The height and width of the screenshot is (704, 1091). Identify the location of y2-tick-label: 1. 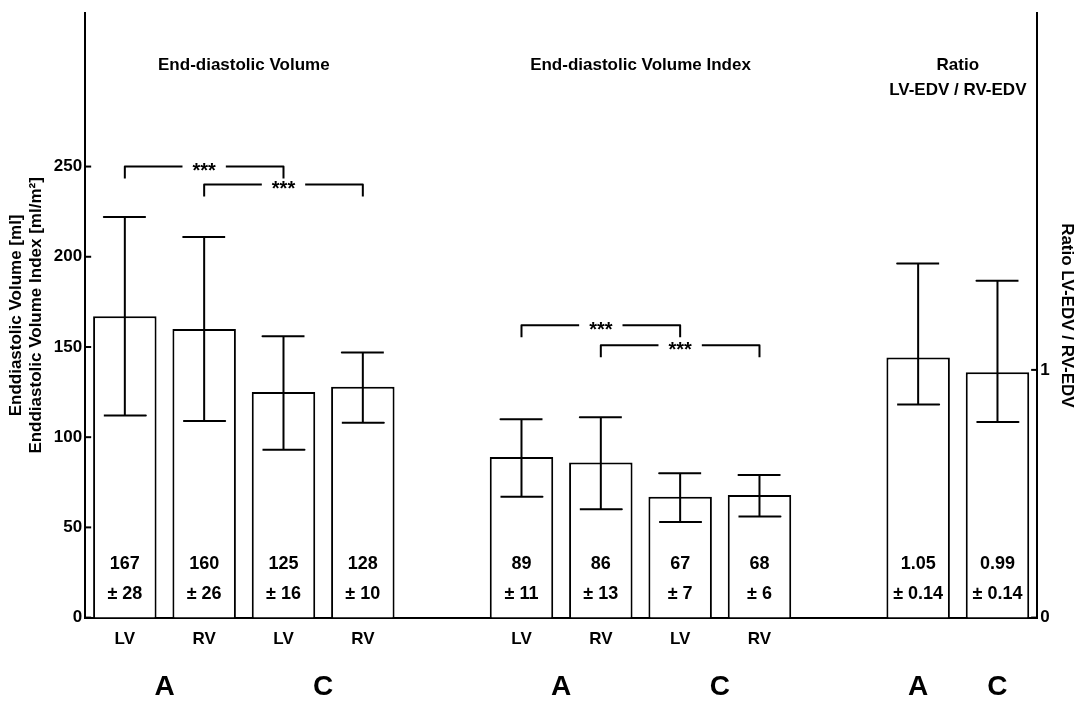
(1045, 369).